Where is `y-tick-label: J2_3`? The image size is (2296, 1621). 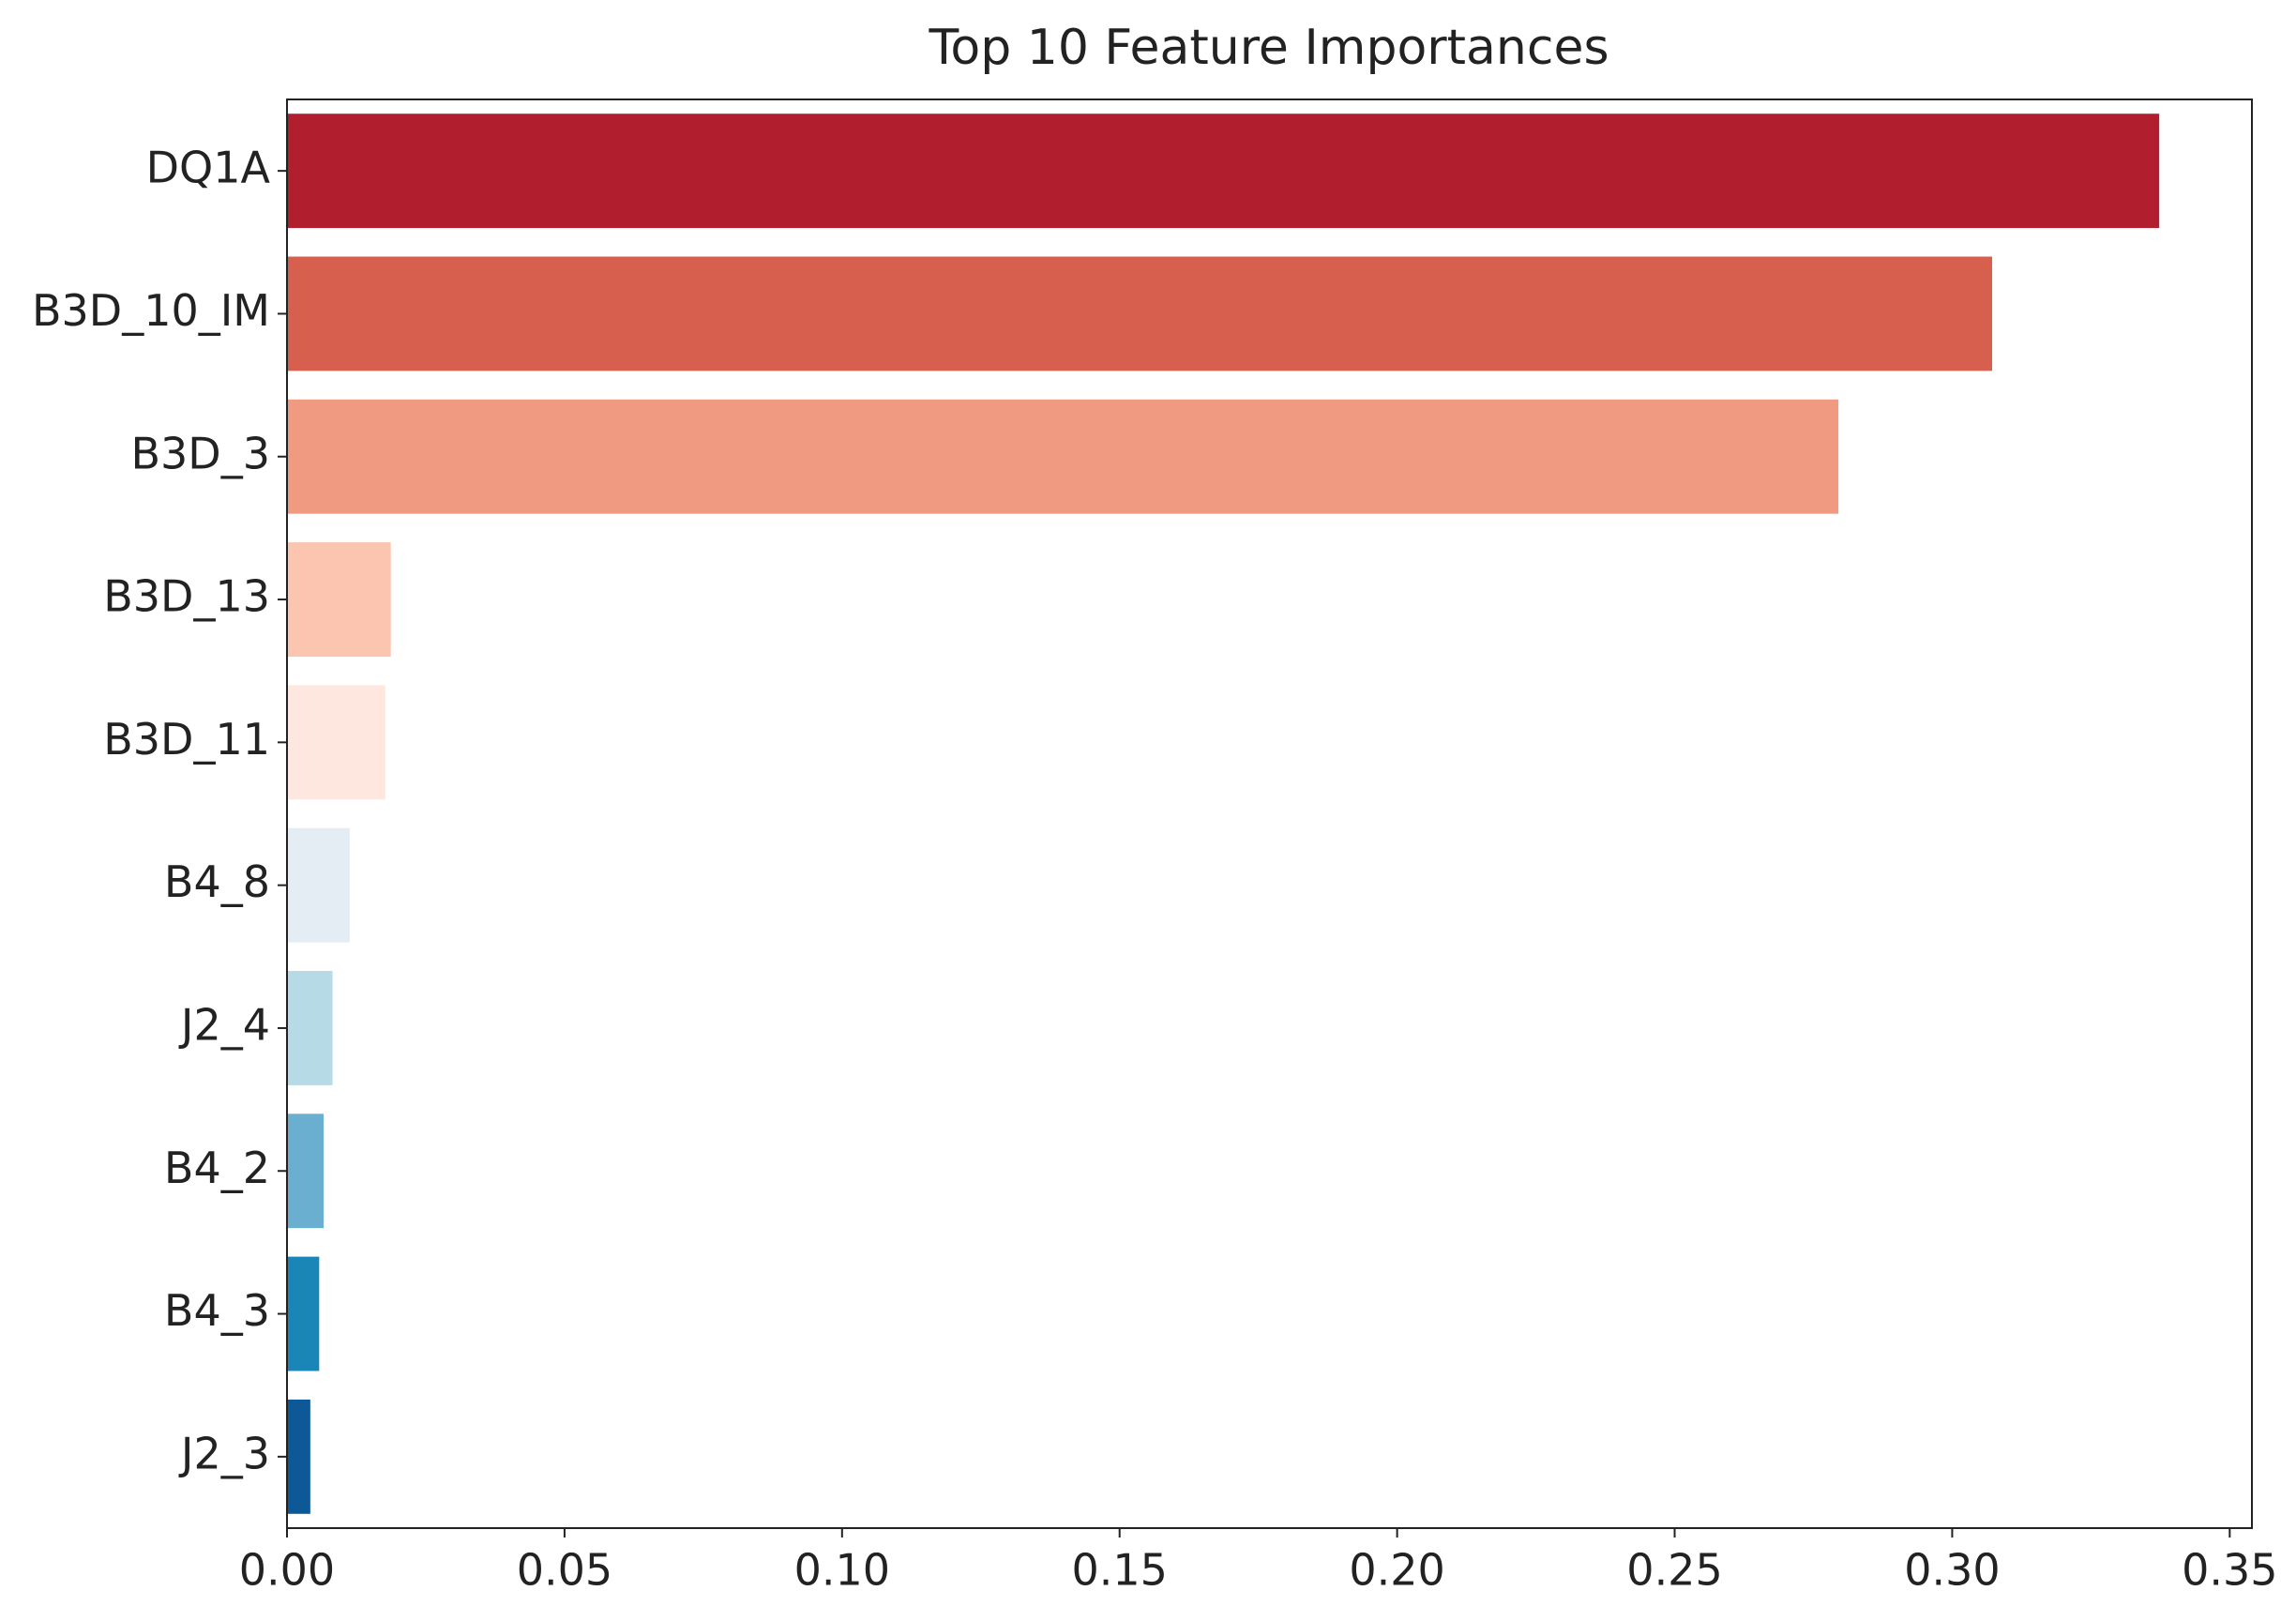
y-tick-label: J2_3 is located at coordinates (224, 1453).